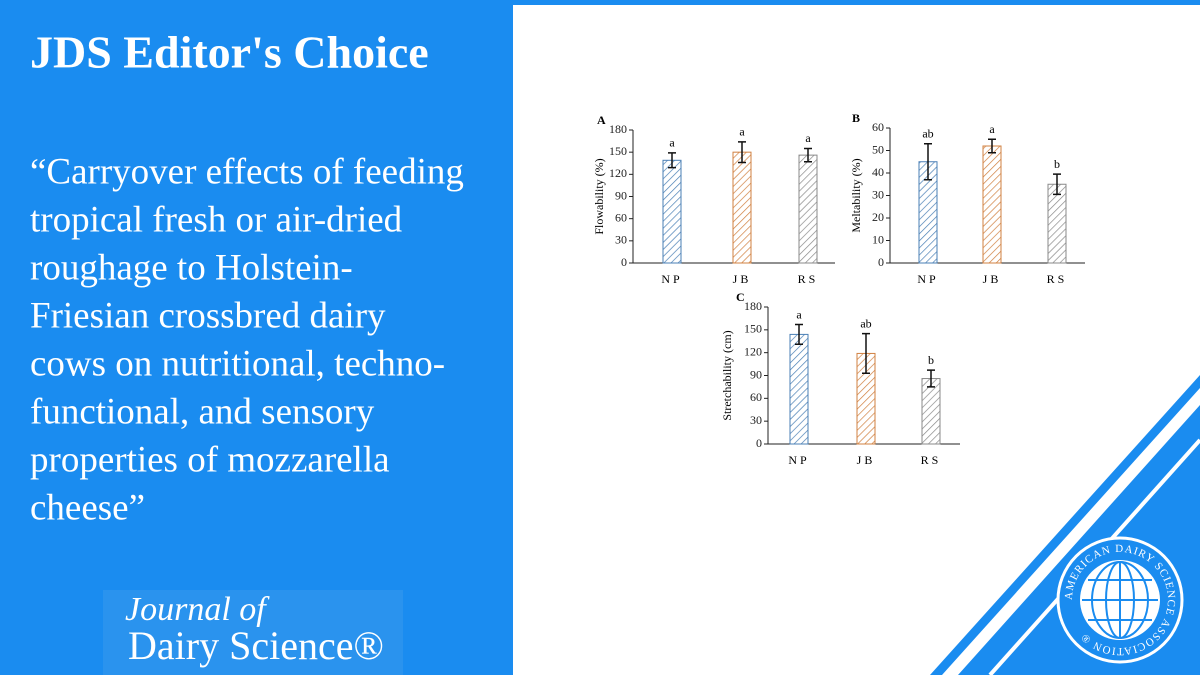 The image size is (1200, 680). Describe the element at coordinates (878, 149) in the screenshot. I see `y-tick-label: 50` at that location.